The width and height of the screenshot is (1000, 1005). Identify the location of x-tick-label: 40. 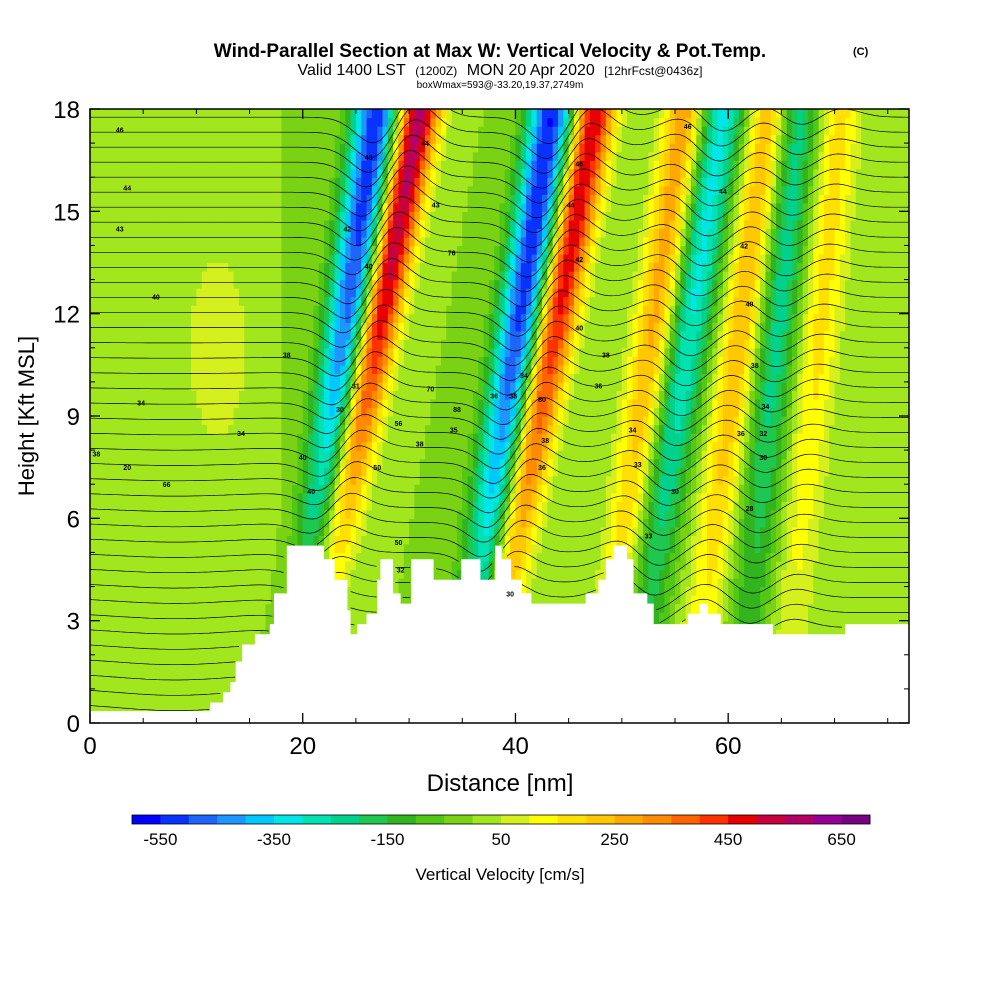
(515, 746).